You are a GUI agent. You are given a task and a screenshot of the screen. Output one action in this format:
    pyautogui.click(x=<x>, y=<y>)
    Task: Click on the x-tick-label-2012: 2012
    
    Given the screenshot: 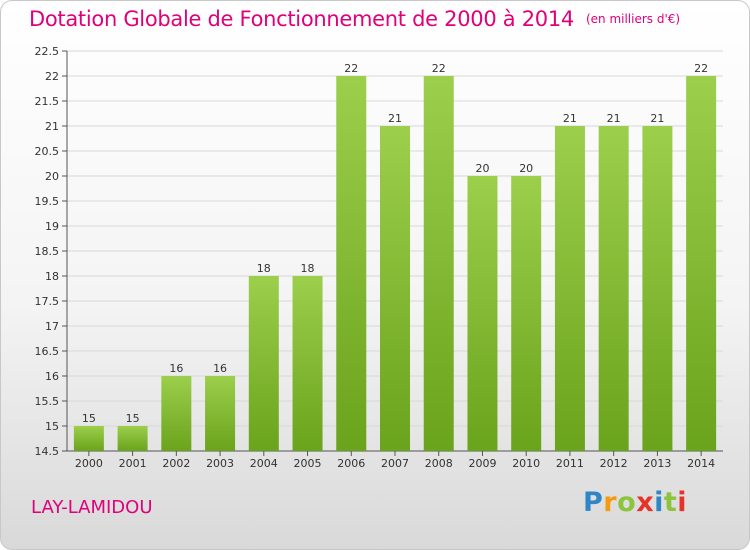 What is the action you would take?
    pyautogui.click(x=614, y=463)
    